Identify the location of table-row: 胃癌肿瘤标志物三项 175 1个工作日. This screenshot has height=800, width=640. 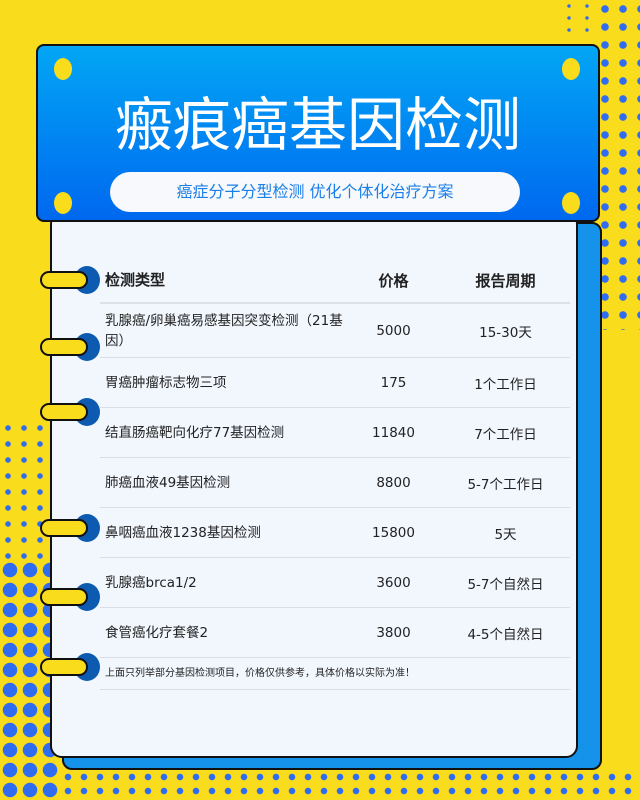
(335, 383).